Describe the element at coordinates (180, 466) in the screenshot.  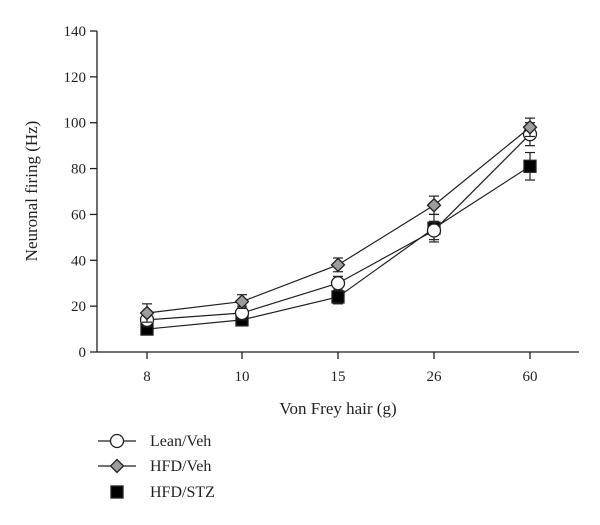
I see `legend-label: HFD/Veh` at that location.